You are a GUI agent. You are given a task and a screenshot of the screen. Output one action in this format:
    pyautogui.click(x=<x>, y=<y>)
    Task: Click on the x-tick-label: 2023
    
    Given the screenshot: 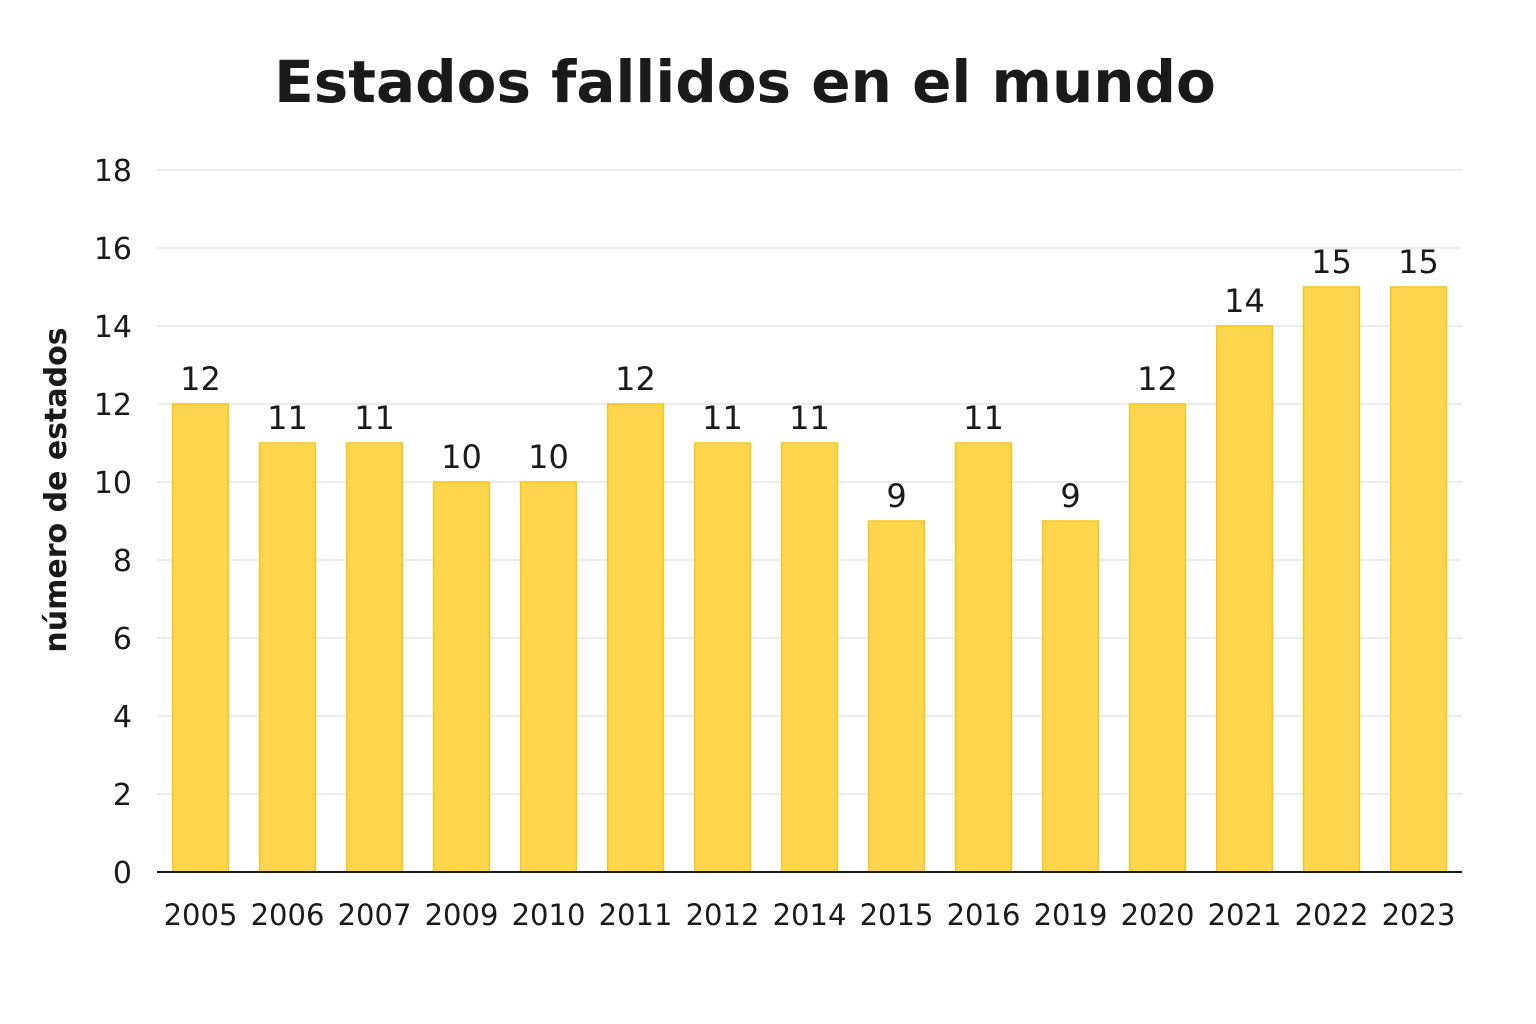 What is the action you would take?
    pyautogui.click(x=1419, y=915)
    